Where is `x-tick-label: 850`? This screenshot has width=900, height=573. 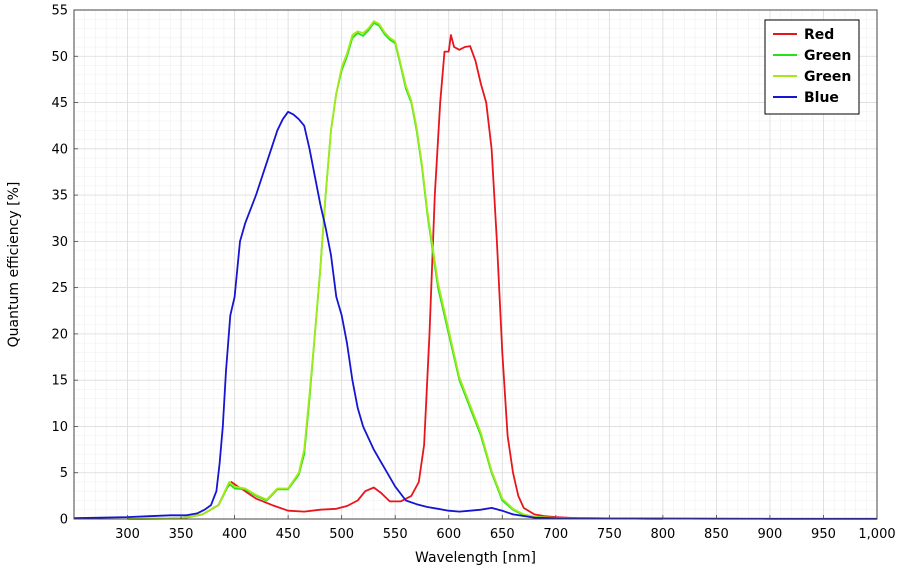
x-tick-label: 850 is located at coordinates (716, 534).